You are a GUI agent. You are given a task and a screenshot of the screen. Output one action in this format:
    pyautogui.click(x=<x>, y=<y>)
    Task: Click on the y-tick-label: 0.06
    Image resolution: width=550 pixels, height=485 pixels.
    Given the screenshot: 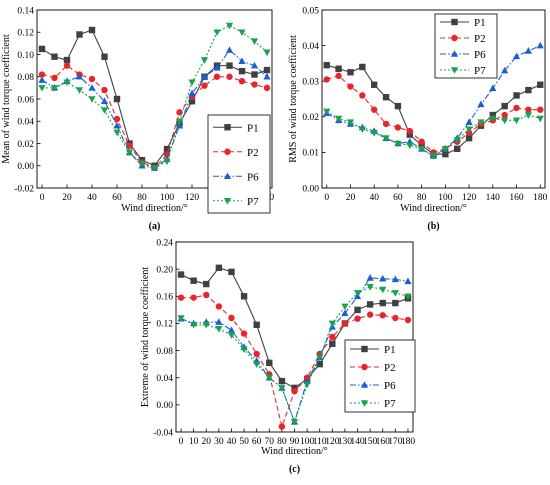 What is the action you would take?
    pyautogui.click(x=25, y=100)
    